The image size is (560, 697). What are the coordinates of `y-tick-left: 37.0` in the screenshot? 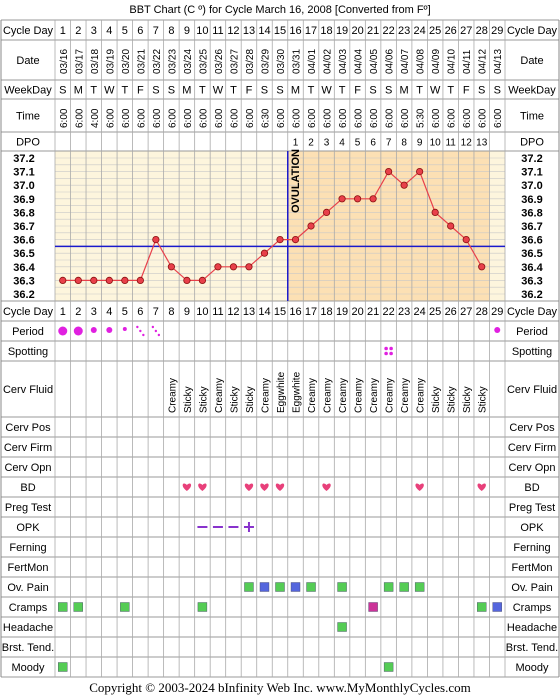 It's located at (23, 186).